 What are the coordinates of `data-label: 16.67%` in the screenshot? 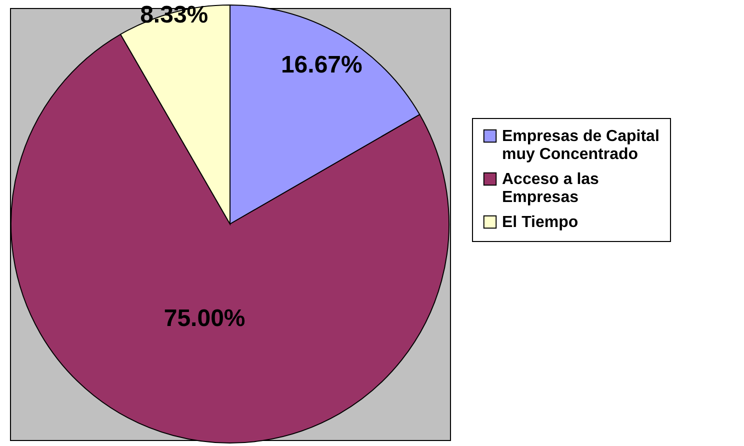 It's located at (321, 64).